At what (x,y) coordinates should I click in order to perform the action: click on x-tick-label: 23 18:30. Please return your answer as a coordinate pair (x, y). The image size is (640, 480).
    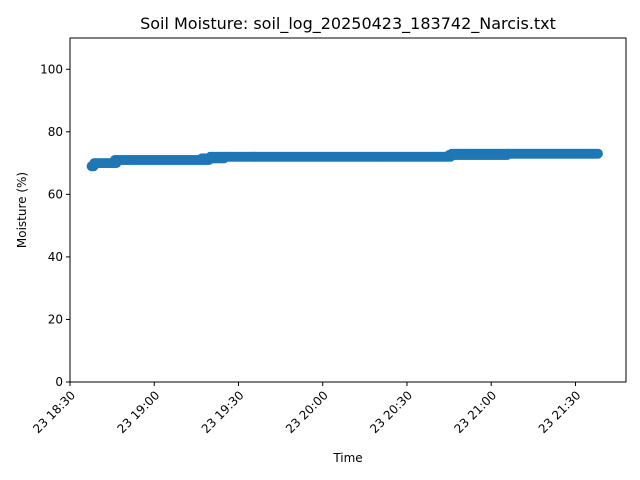
    Looking at the image, I should click on (54, 412).